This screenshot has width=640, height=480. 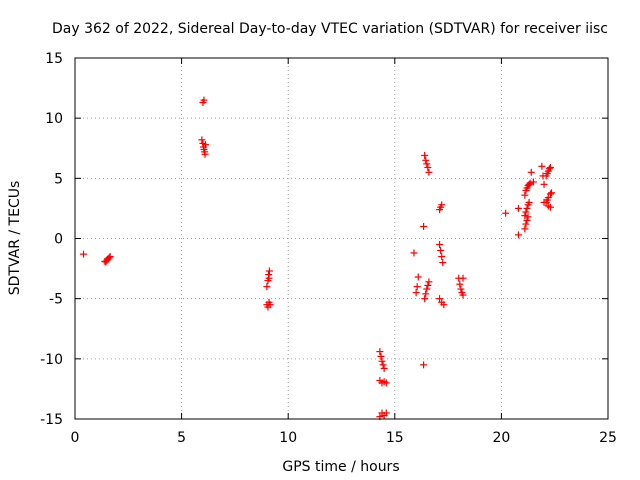 What do you see at coordinates (181, 438) in the screenshot?
I see `x-tick-label: 5` at bounding box center [181, 438].